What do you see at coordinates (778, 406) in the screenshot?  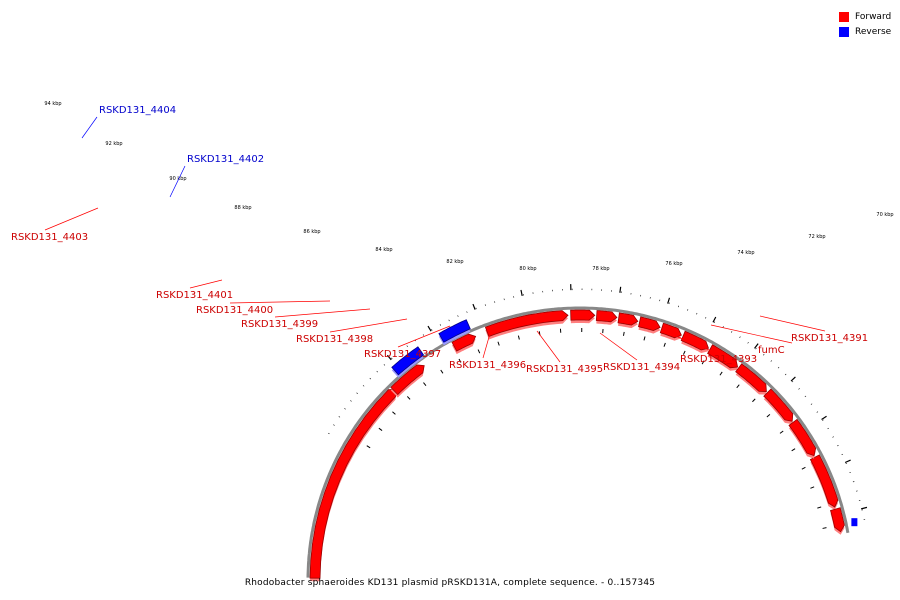 I see `gene-arrow-fumc` at bounding box center [778, 406].